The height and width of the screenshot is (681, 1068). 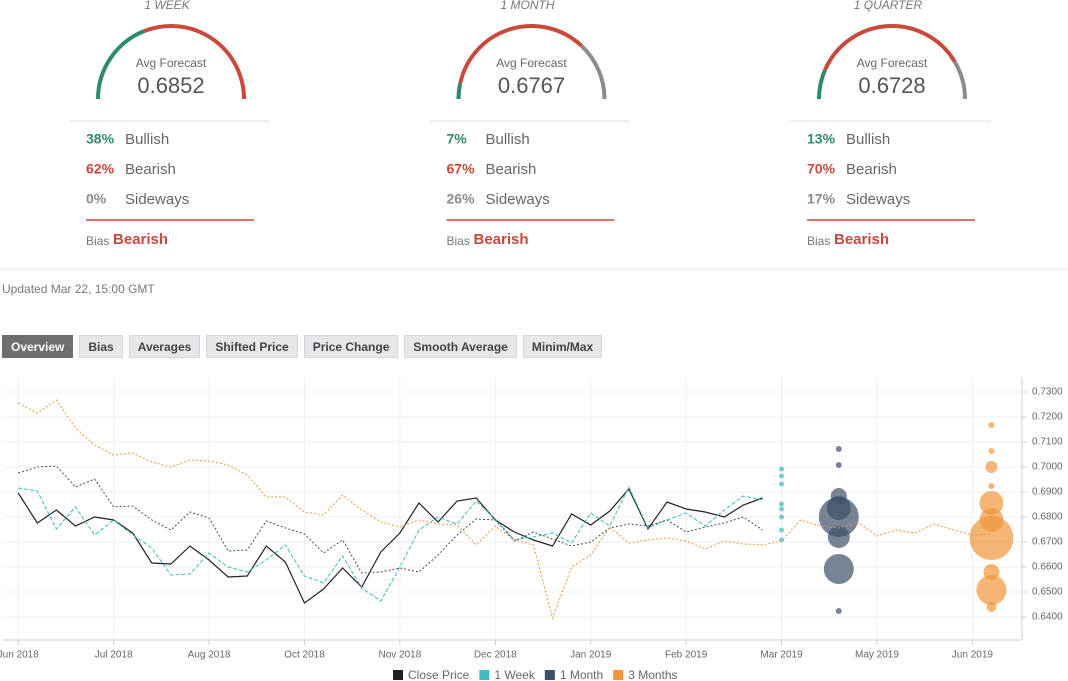 What do you see at coordinates (114, 655) in the screenshot?
I see `x-tick-label: Jul 2018` at bounding box center [114, 655].